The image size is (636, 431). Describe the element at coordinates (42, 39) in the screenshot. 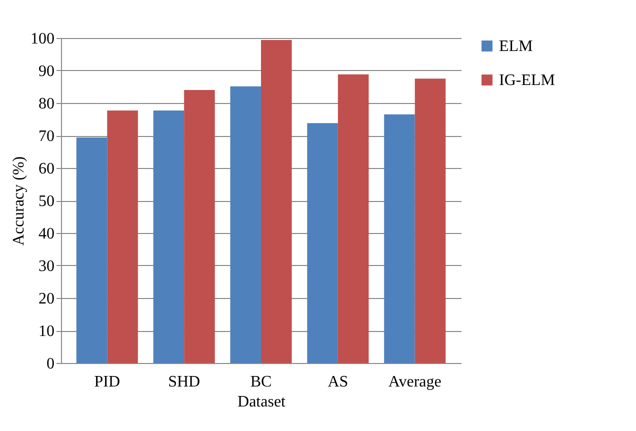

I see `y-tick-label: 100` at that location.